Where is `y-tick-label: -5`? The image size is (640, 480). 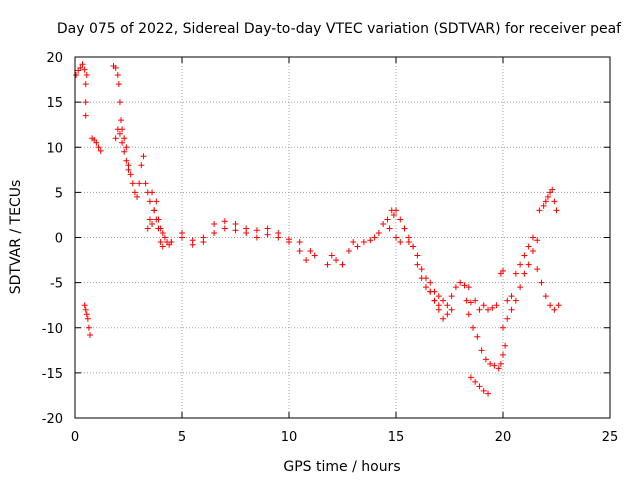
y-tick-label: -5 is located at coordinates (56, 284).